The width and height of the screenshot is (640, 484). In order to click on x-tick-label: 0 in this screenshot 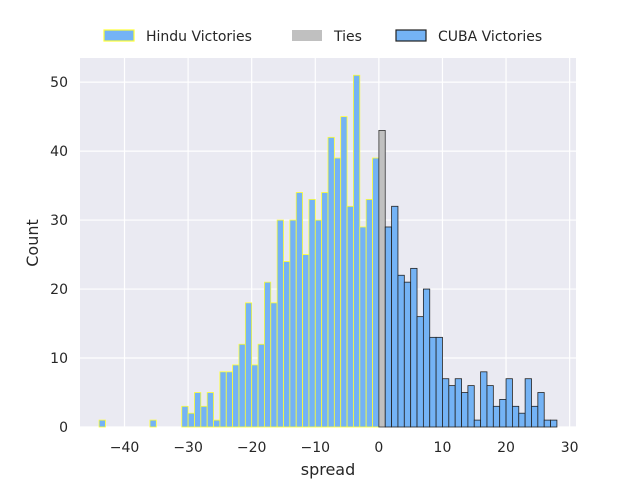, I will do `click(378, 448)`.